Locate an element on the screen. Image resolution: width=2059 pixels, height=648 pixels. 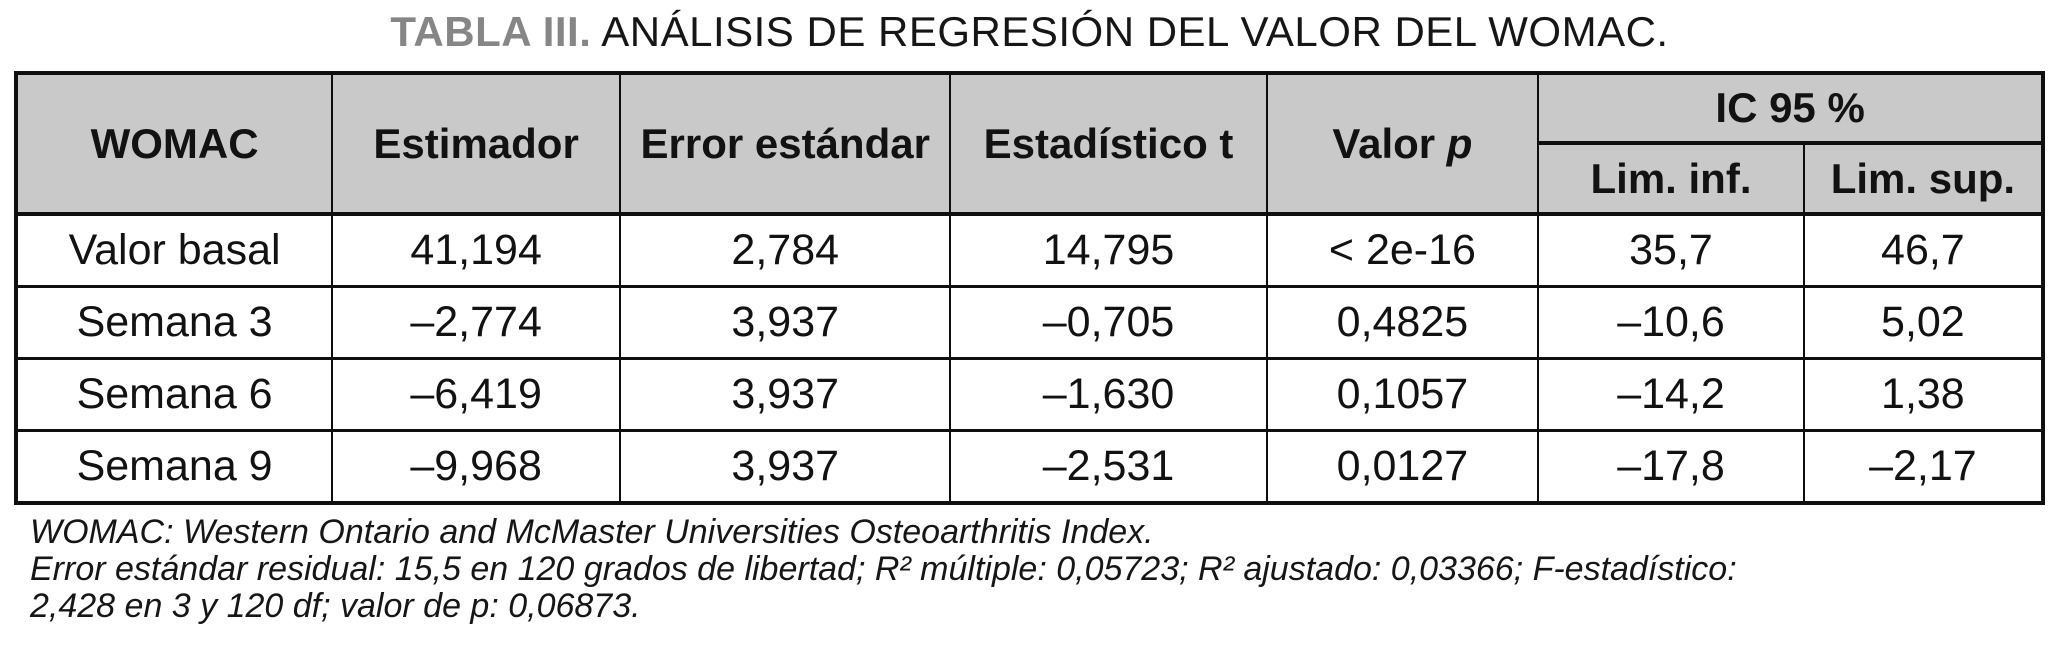
cell-estadistico-t: 14,795 is located at coordinates (1108, 250).